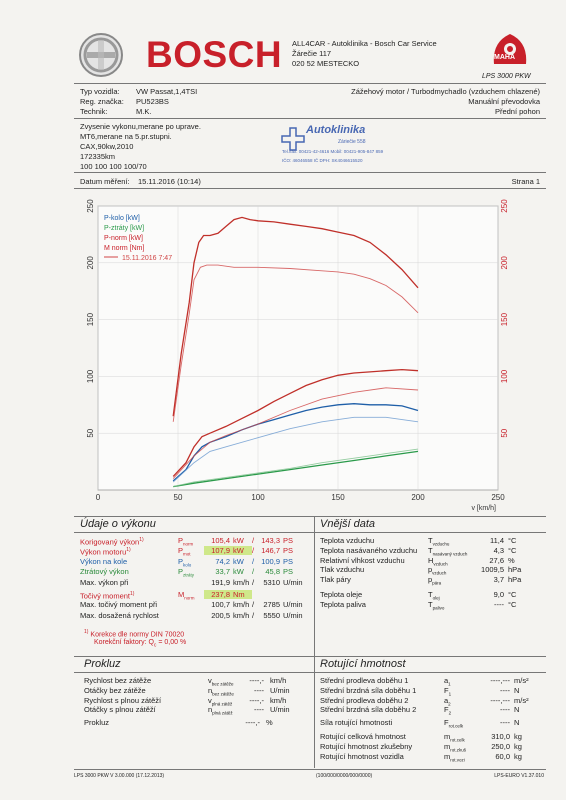 Image resolution: width=566 pixels, height=800 pixels. What do you see at coordinates (496, 540) in the screenshot?
I see `row-value: 11,4` at bounding box center [496, 540].